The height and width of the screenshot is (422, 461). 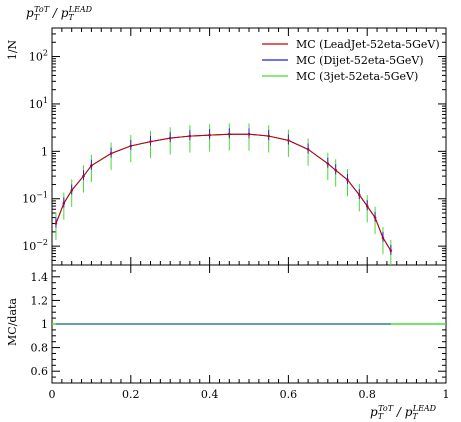 I want to click on y-tick-label-bottom: 1.2, so click(x=40, y=300).